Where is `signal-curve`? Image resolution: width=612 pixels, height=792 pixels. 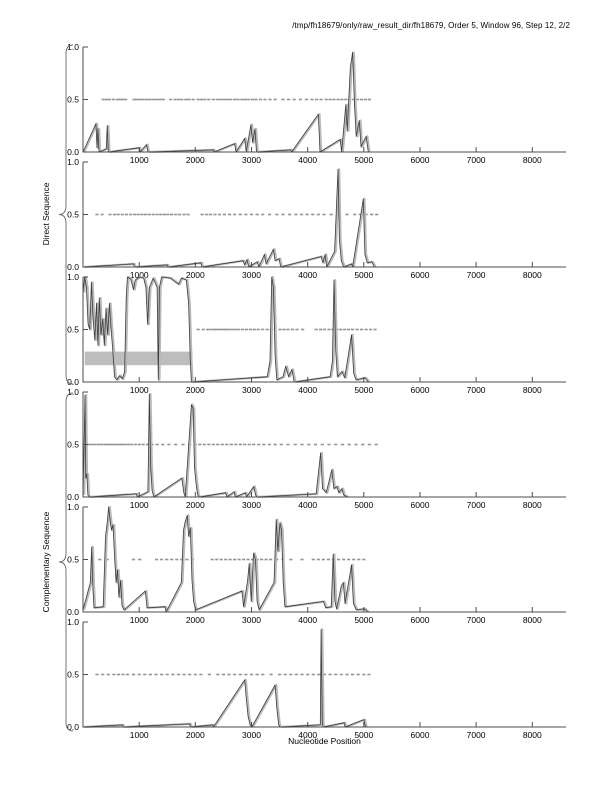
signal-curve is located at coordinates (324, 329).